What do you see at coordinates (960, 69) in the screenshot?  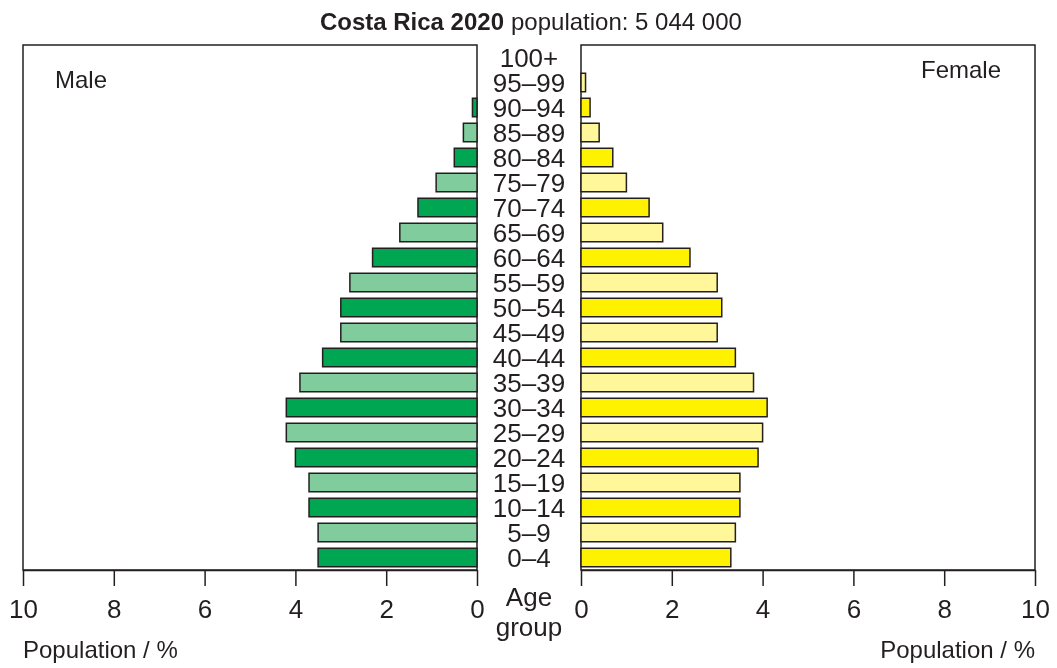 I see `text: Female` at bounding box center [960, 69].